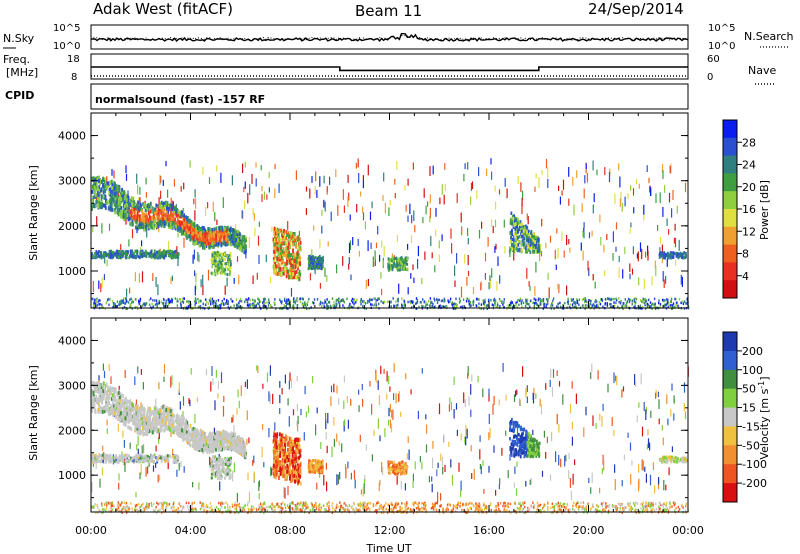 This screenshot has width=800, height=554. I want to click on cpid-label: CPID, so click(19, 95).